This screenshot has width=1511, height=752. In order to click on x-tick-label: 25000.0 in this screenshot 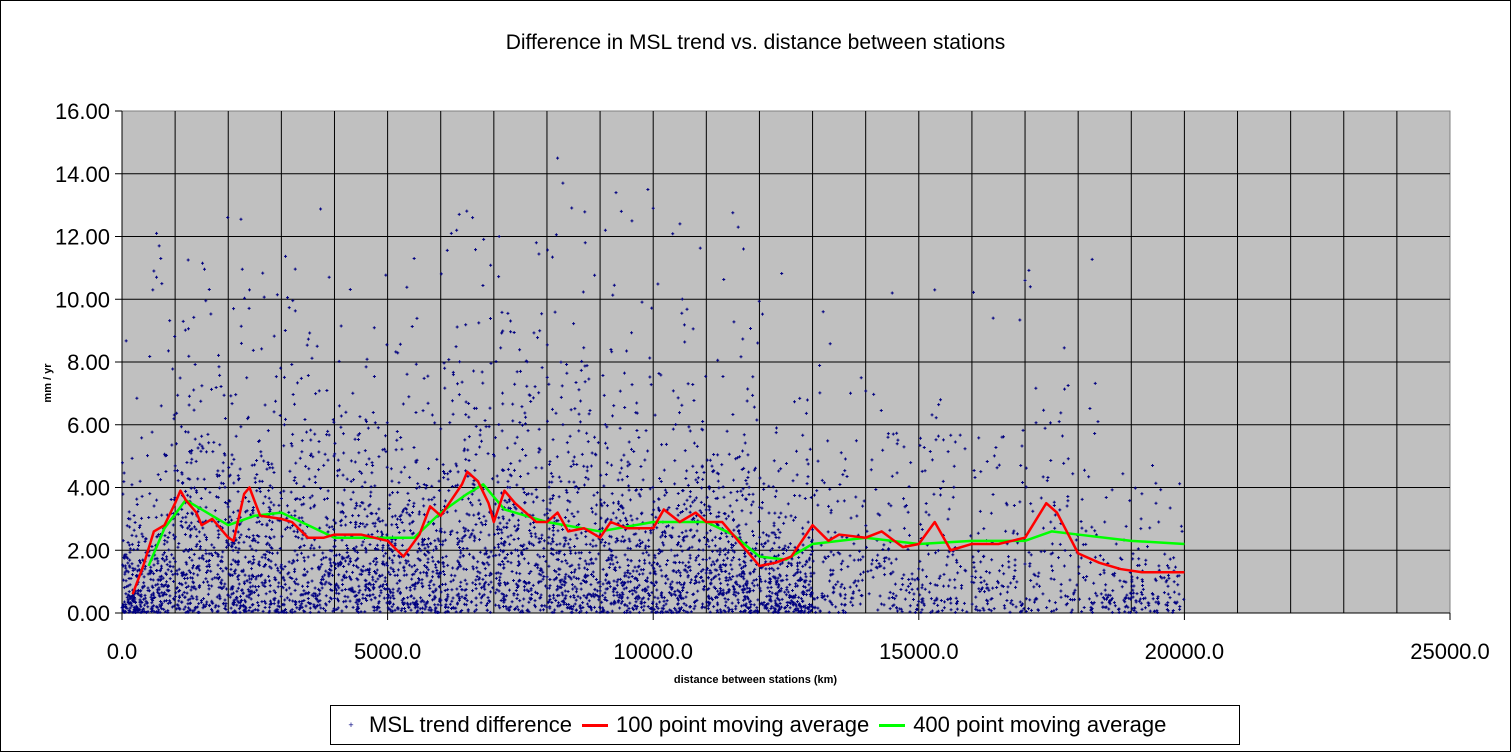, I will do `click(1450, 651)`.